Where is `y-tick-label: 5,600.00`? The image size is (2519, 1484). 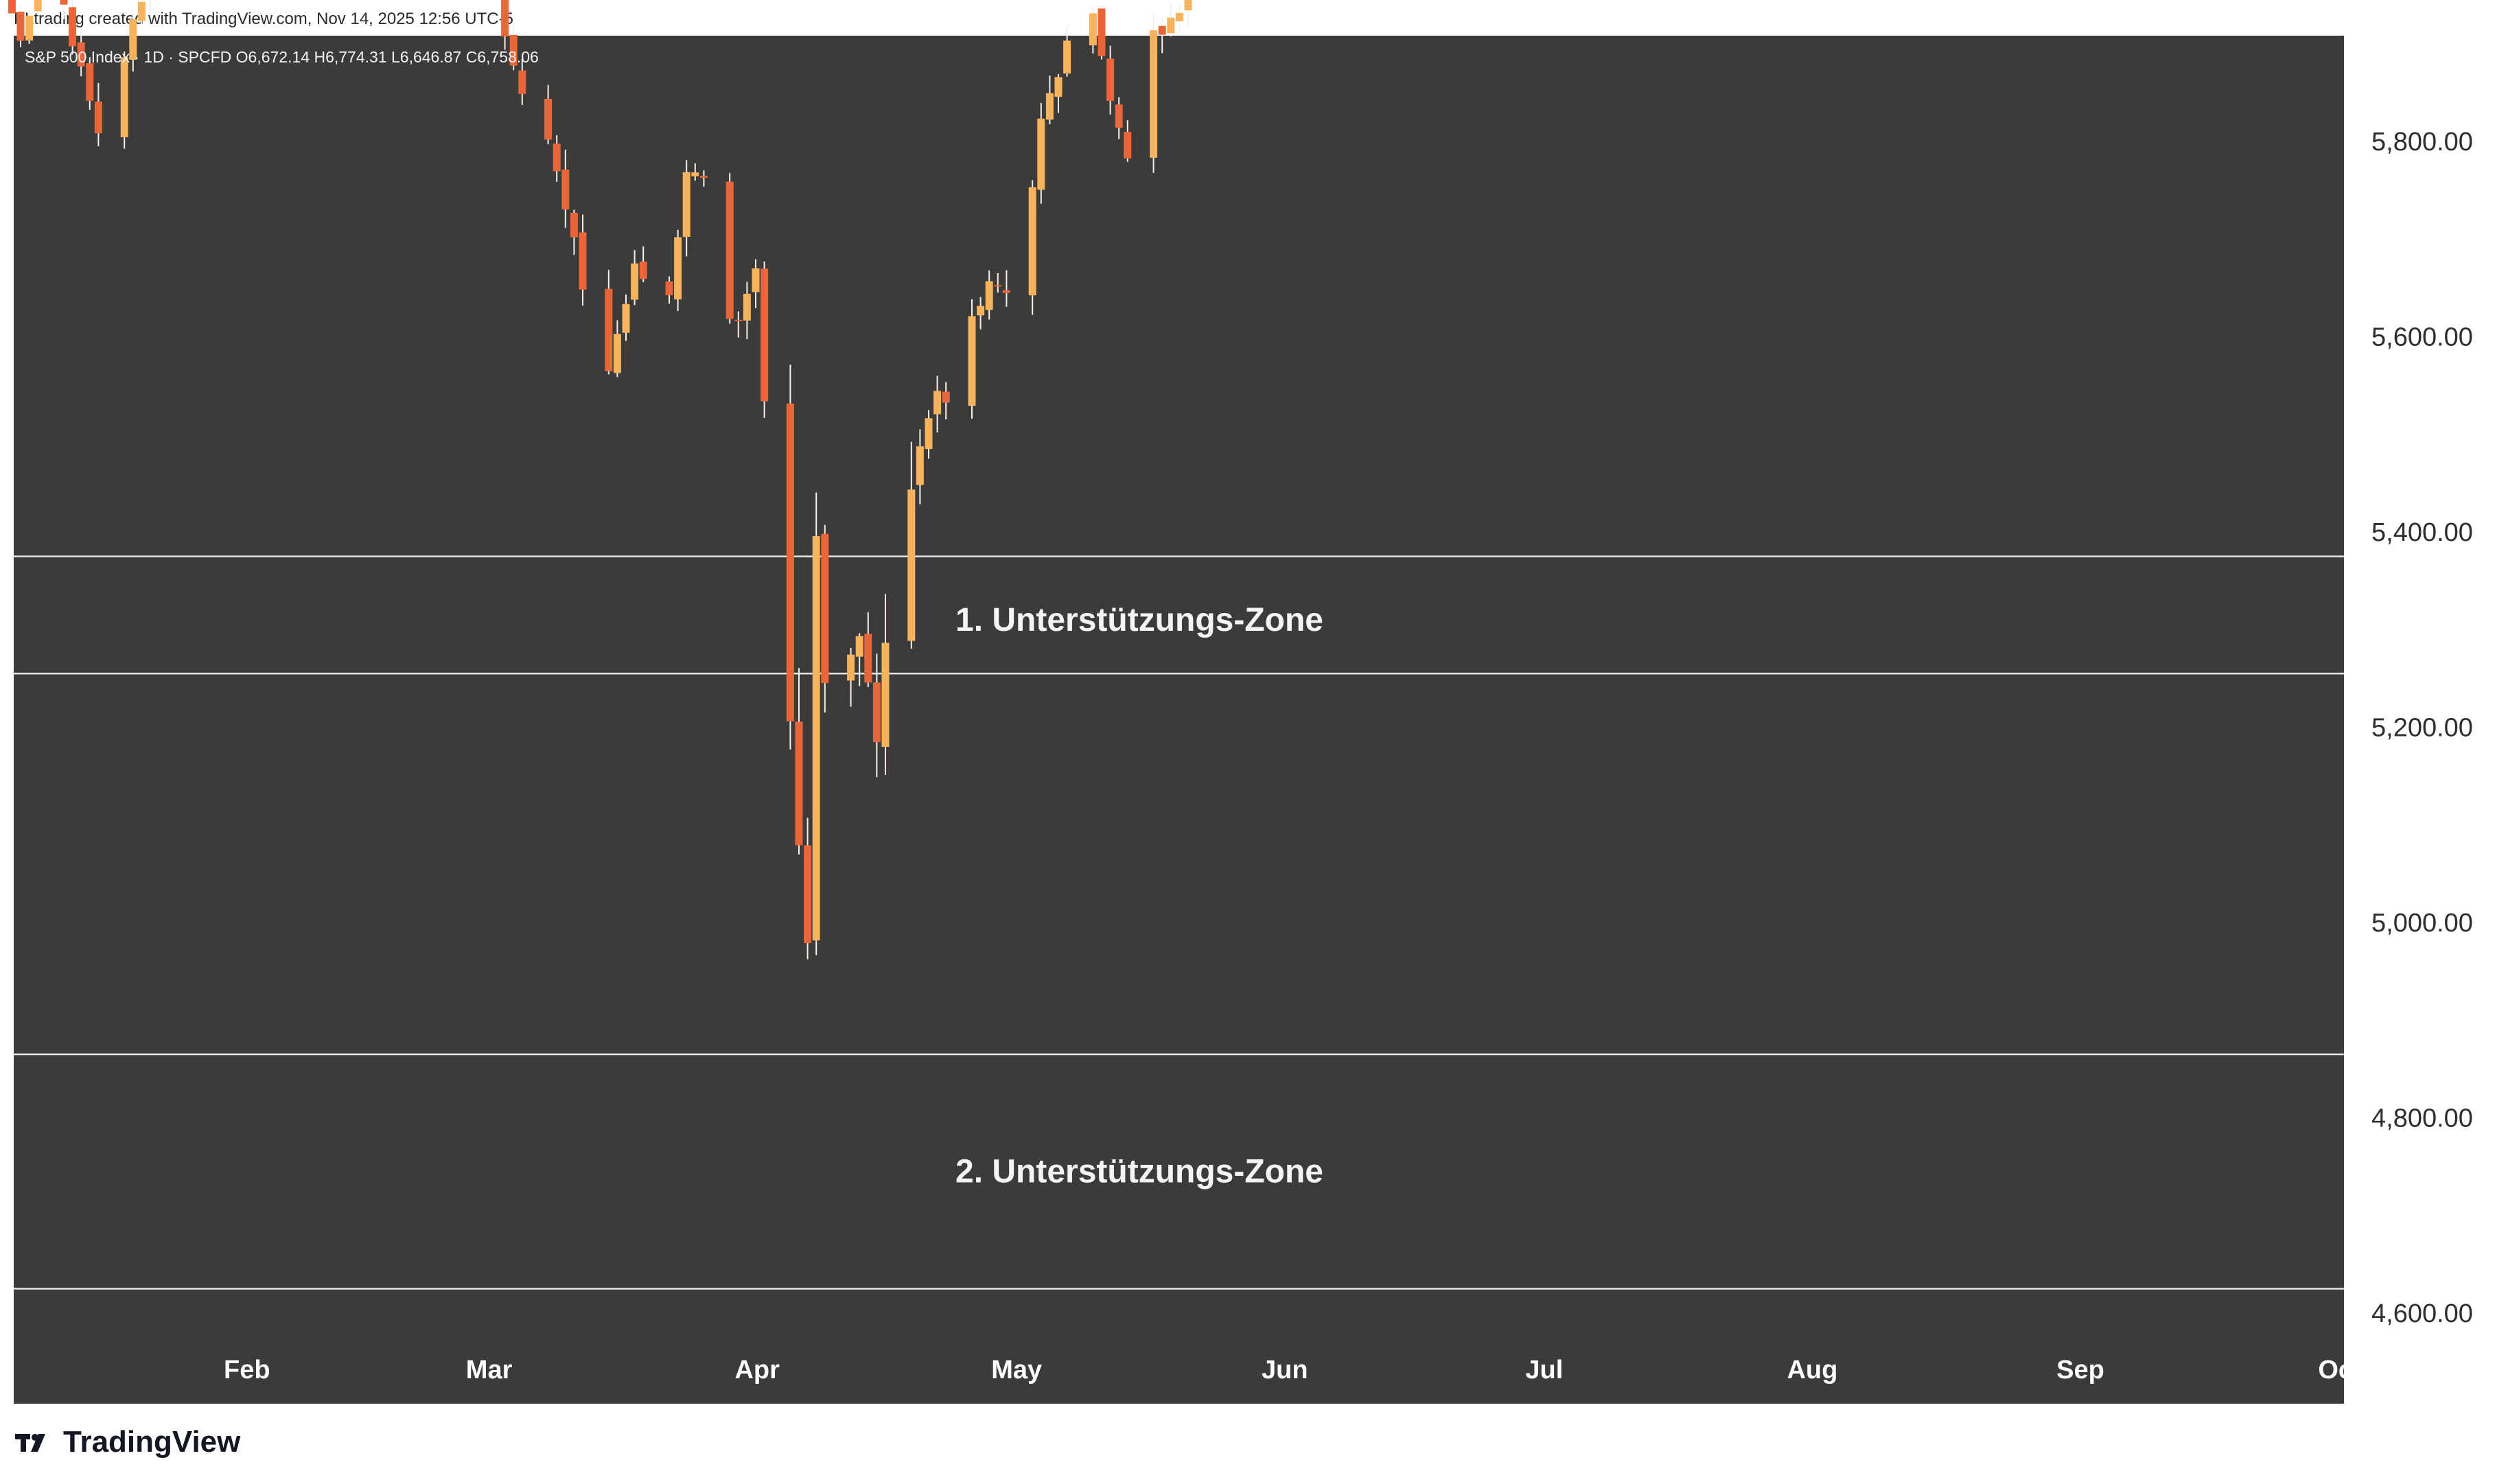 y-tick-label: 5,600.00 is located at coordinates (2422, 337).